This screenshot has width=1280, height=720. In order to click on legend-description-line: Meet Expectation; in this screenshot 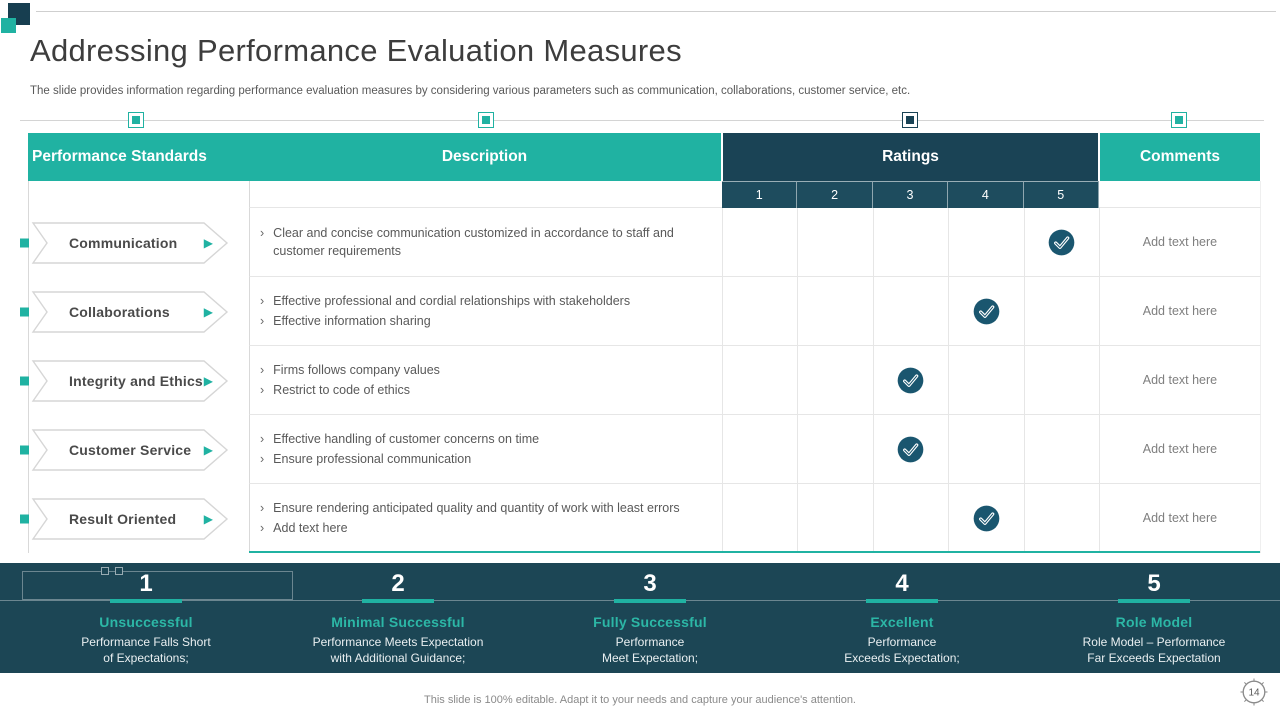, I will do `click(650, 658)`.